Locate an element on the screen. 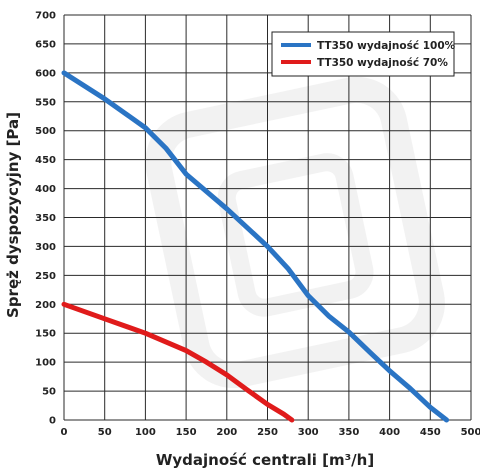  y-axis-label: Spręż dyspozycyjny [Pa] is located at coordinates (13, 215).